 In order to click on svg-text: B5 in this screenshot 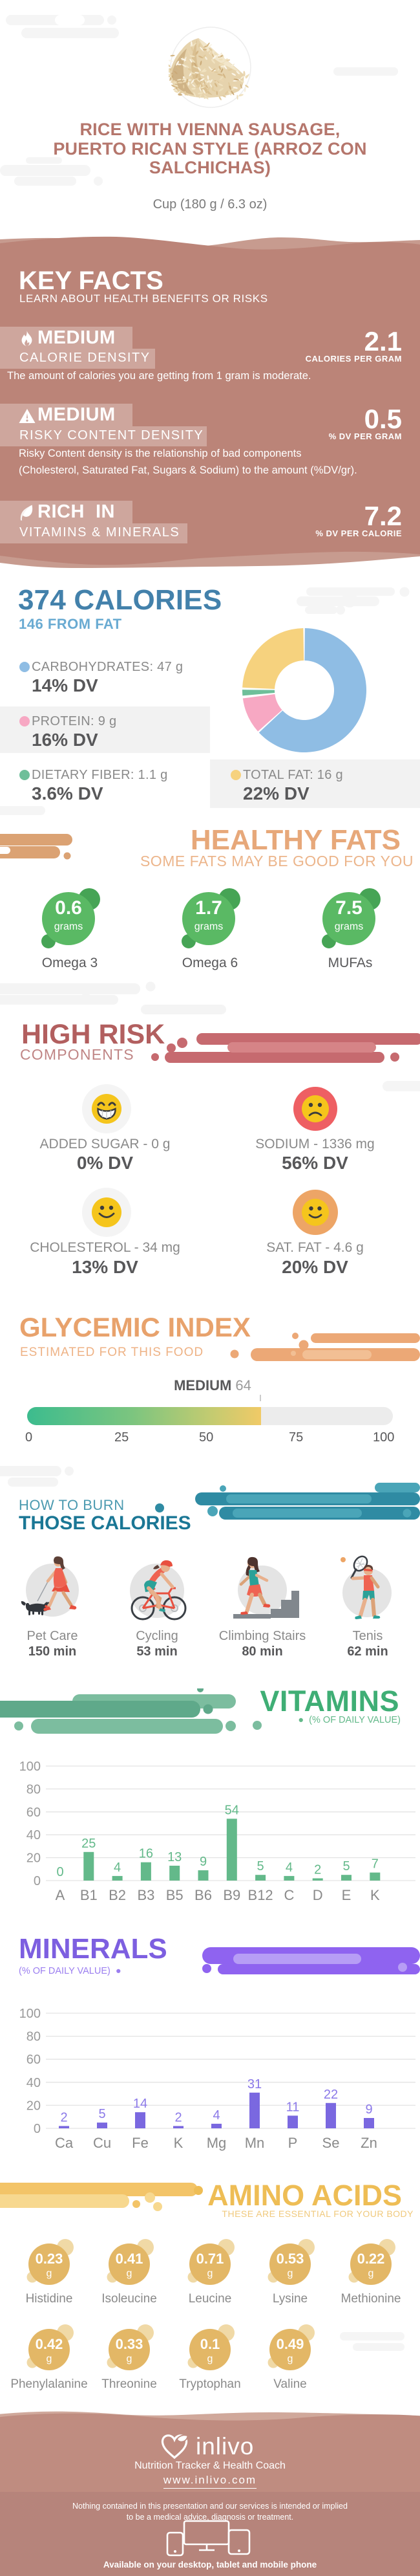, I will do `click(175, 1895)`.